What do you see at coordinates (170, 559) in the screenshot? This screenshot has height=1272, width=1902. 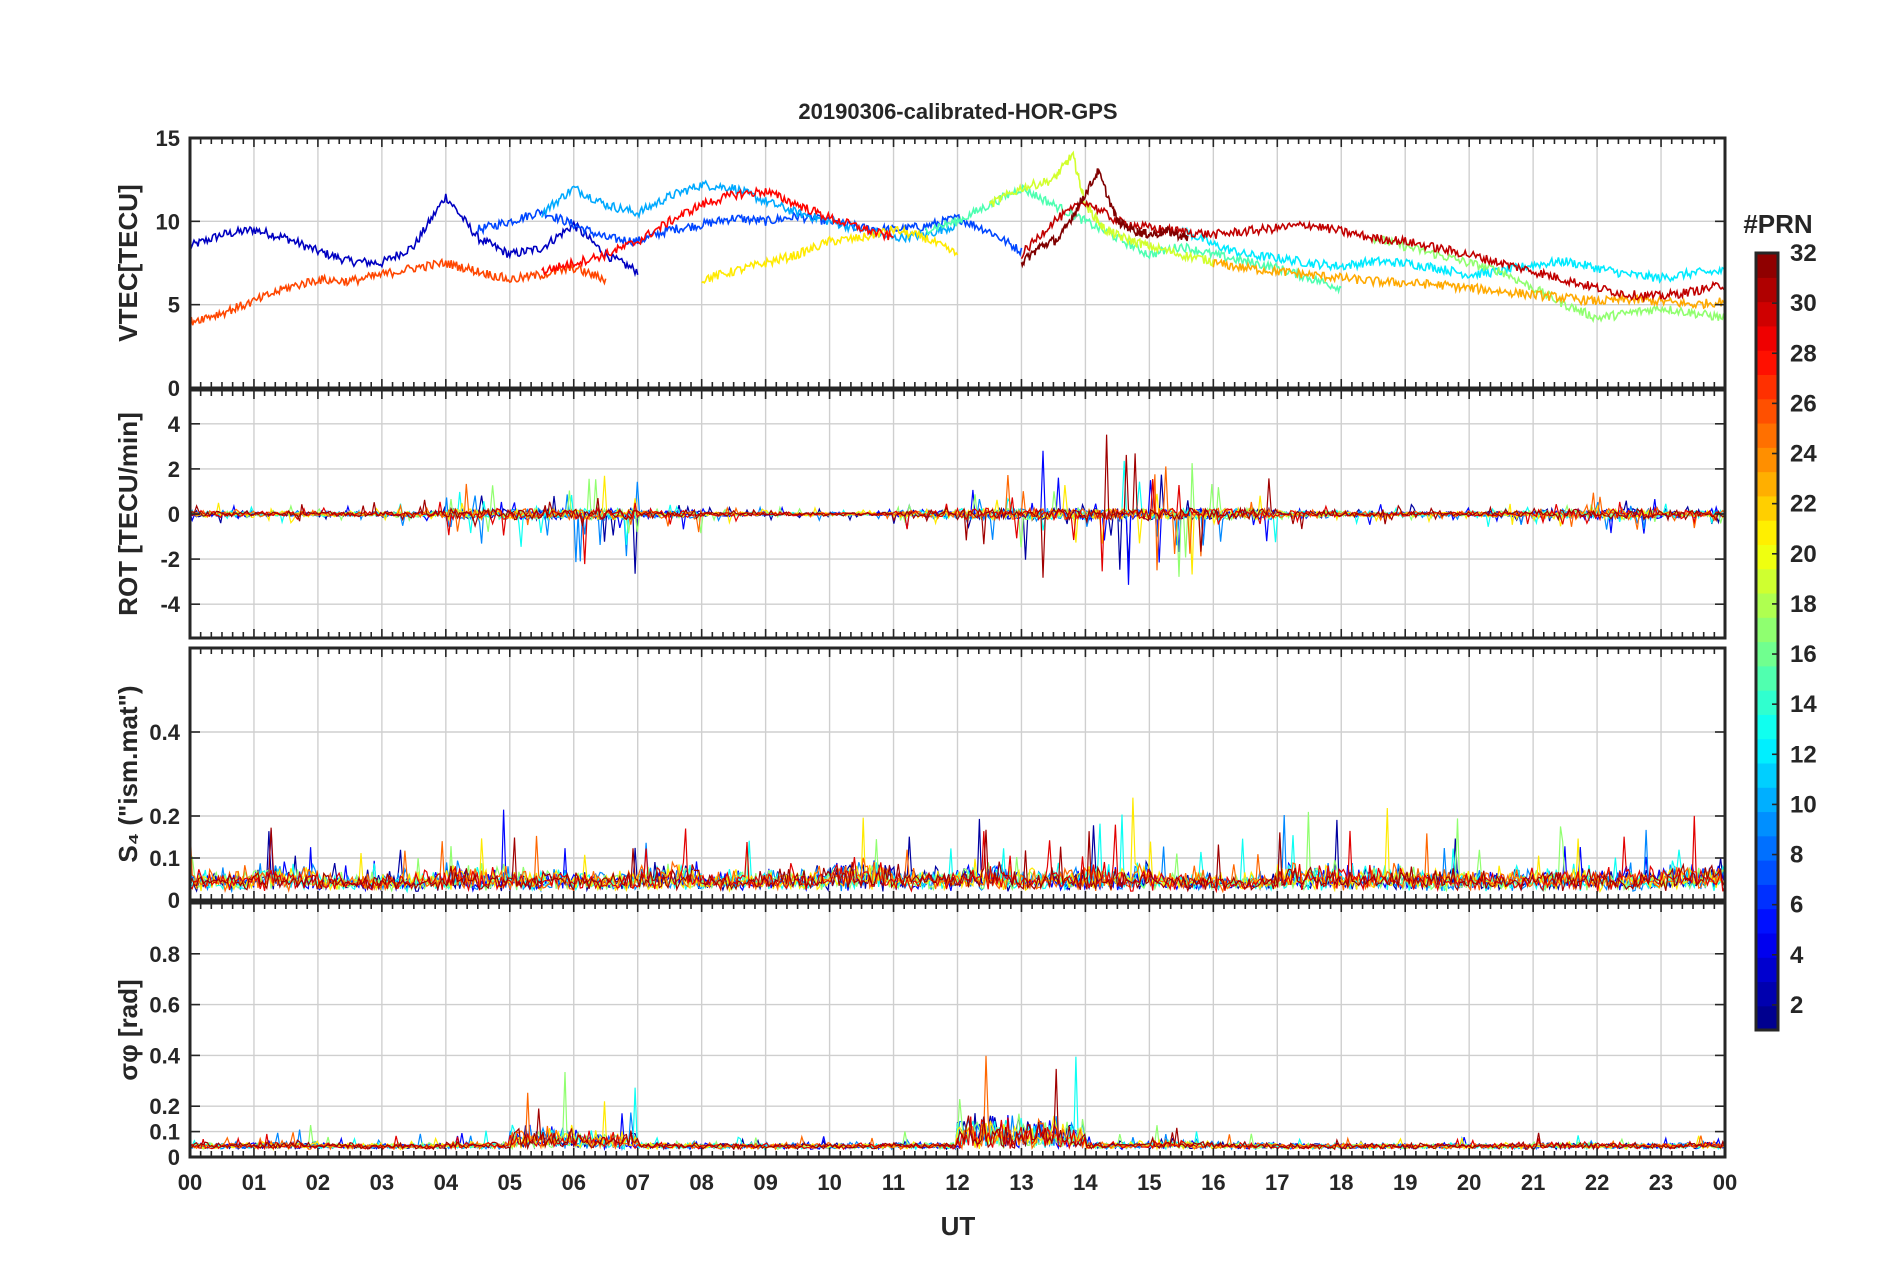 I see `y-tick-label: -2` at bounding box center [170, 559].